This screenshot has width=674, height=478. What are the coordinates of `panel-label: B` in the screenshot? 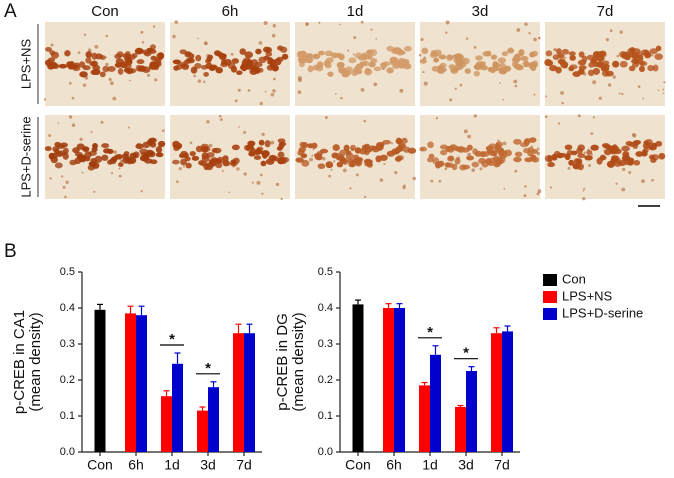 It's located at (10, 251).